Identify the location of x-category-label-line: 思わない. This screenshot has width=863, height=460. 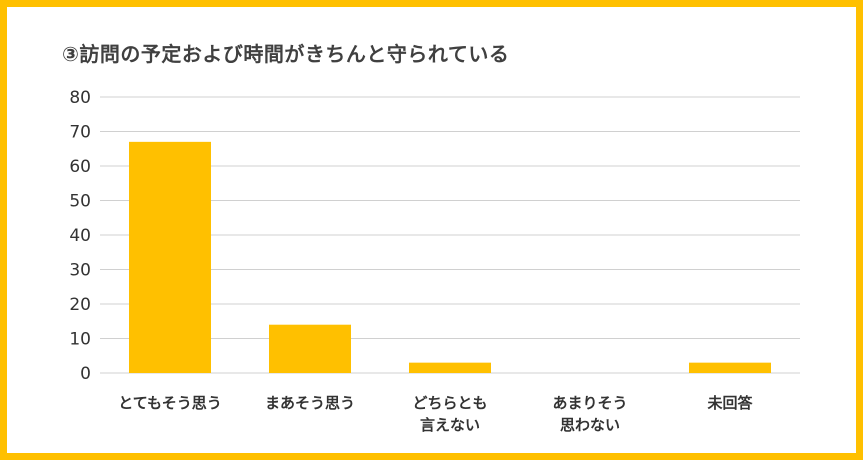
(590, 425).